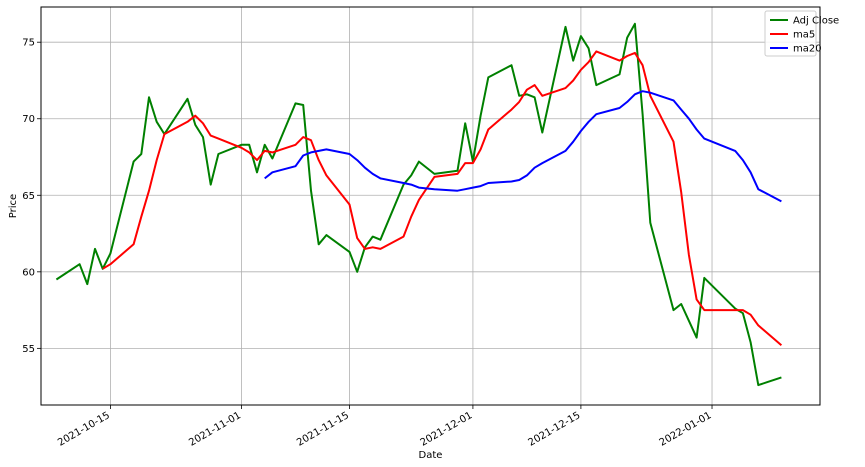  Describe the element at coordinates (28, 196) in the screenshot. I see `y-tick-label: 65` at that location.